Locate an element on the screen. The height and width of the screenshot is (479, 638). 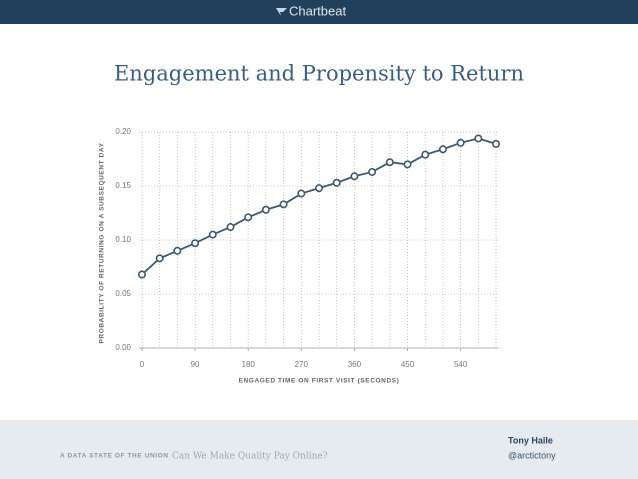
author-name: Tony Haile is located at coordinates (530, 440).